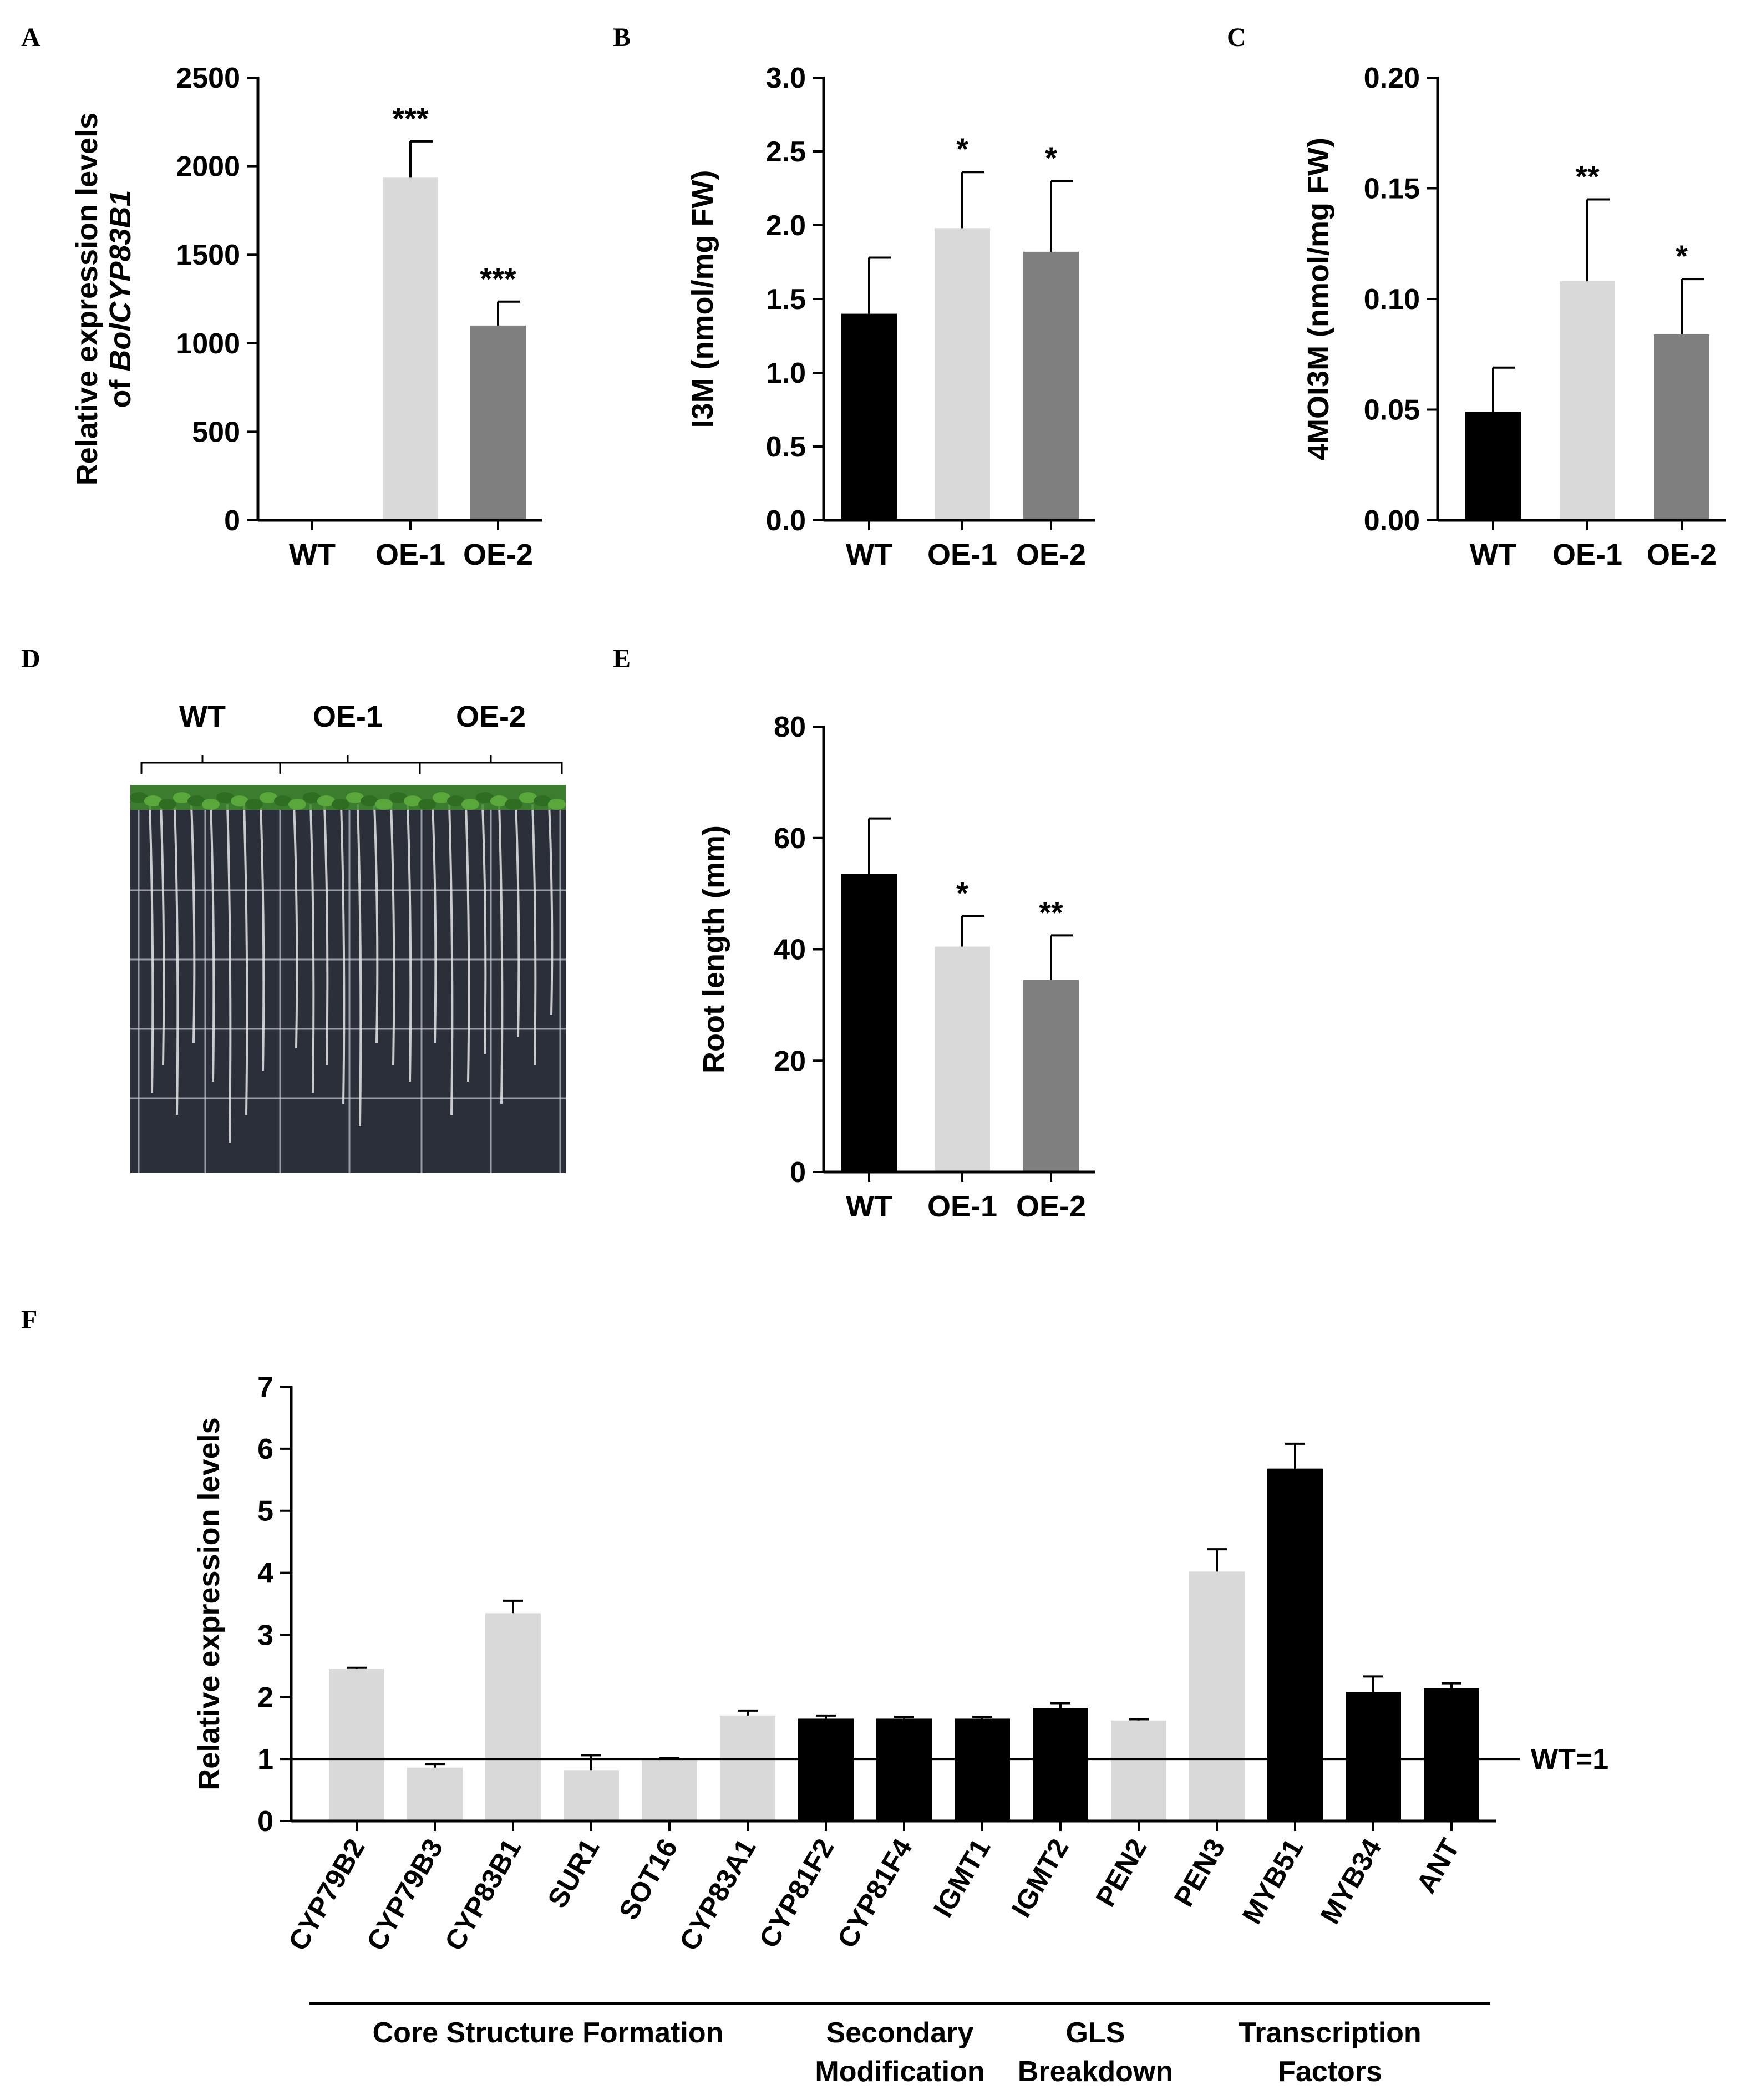 Image resolution: width=1751 pixels, height=2100 pixels. Describe the element at coordinates (498, 554) in the screenshot. I see `chart-a-x-tick-label-2: OE-2` at that location.